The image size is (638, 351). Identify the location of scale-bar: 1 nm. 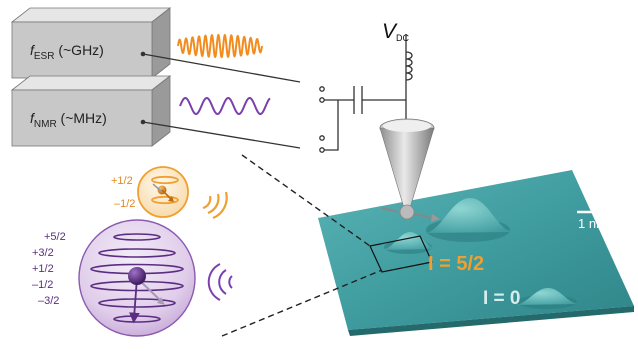
(594, 220).